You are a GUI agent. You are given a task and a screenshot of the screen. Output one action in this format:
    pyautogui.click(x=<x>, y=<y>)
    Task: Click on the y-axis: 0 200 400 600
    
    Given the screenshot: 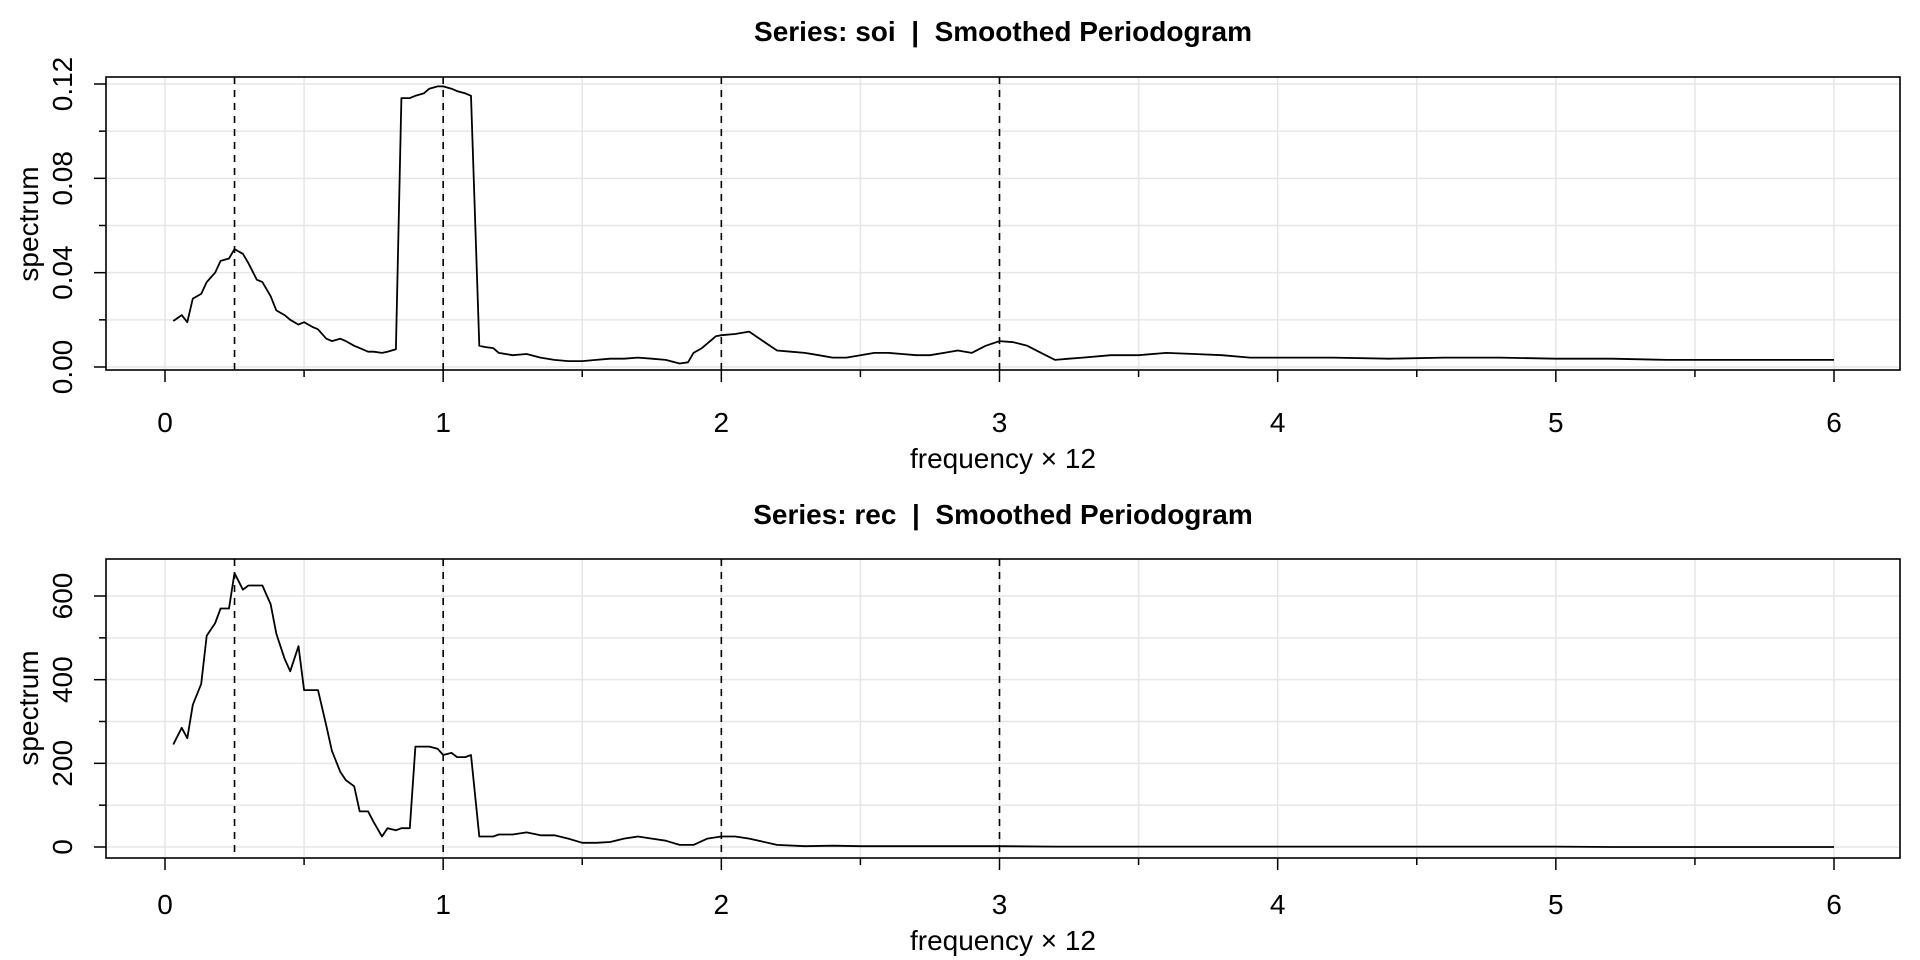 What is the action you would take?
    pyautogui.click(x=76, y=714)
    